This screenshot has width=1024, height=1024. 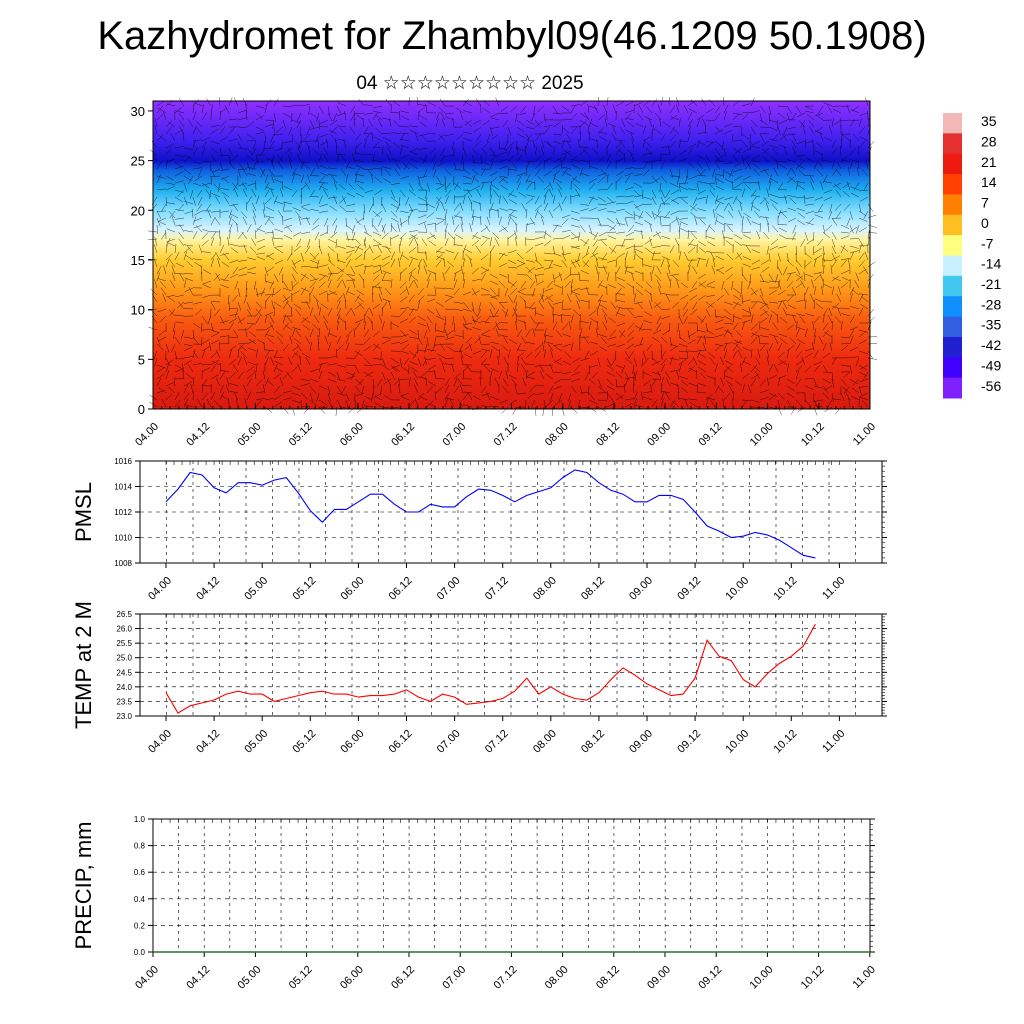 I want to click on x-tick-label: 09.12, so click(x=711, y=435).